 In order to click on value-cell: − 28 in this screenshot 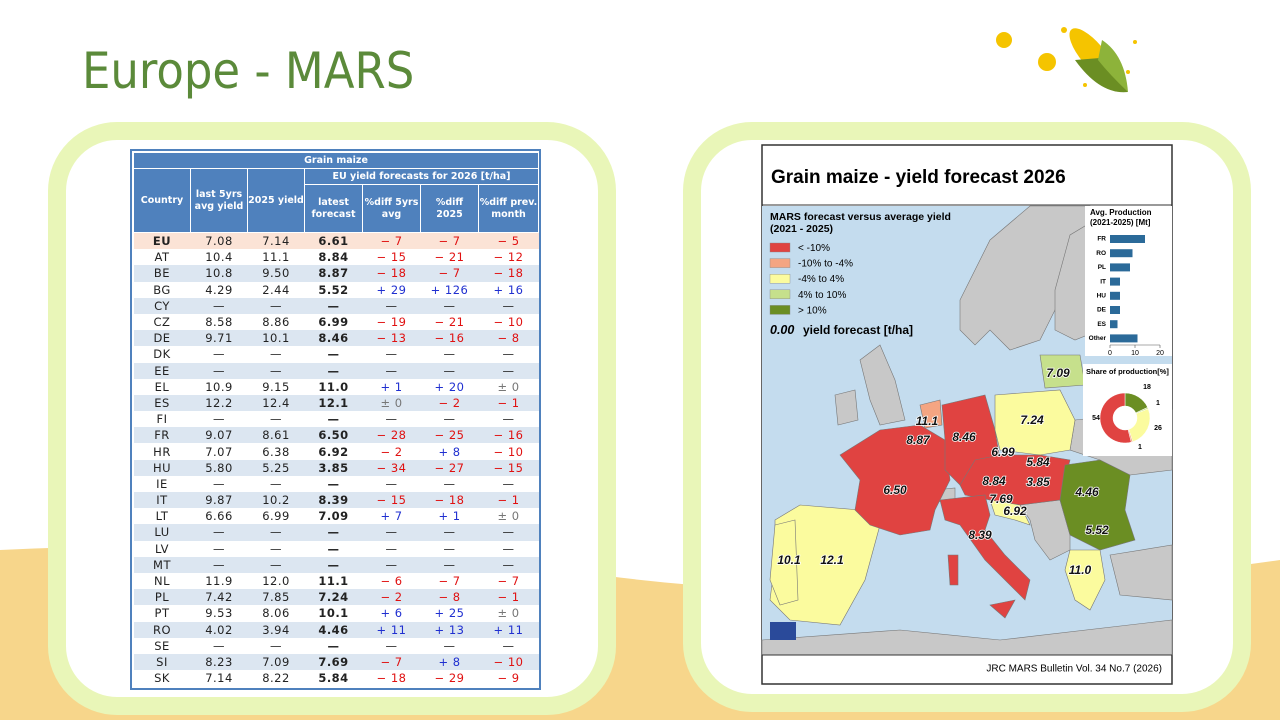, I will do `click(391, 435)`.